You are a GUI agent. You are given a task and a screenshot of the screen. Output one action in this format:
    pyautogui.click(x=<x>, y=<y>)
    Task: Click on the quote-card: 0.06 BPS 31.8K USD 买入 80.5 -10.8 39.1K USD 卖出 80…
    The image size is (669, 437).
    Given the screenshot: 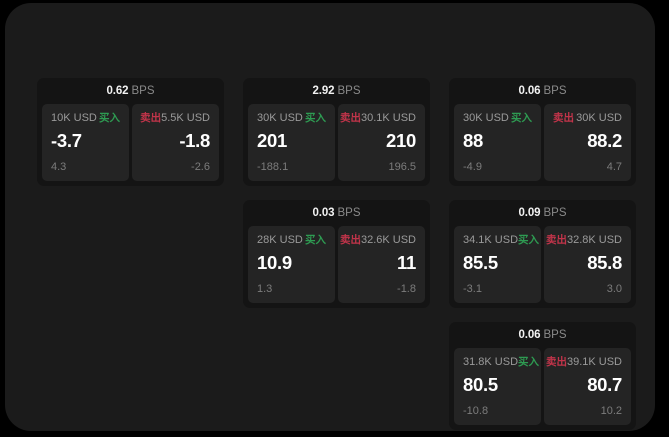 What is the action you would take?
    pyautogui.click(x=542, y=376)
    